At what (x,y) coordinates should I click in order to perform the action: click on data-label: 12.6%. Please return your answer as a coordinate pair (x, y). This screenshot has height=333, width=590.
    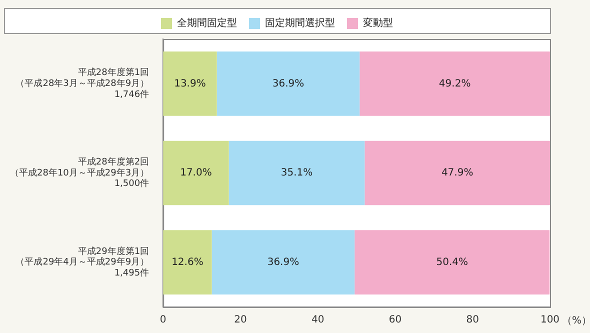
    Looking at the image, I should click on (188, 262).